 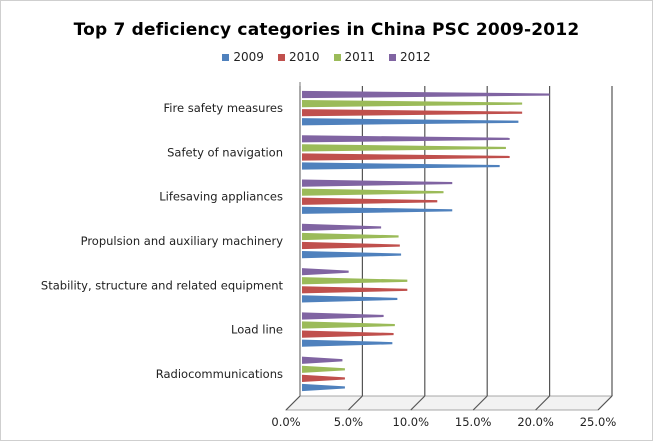 What do you see at coordinates (304, 57) in the screenshot?
I see `legend-label: 2010` at bounding box center [304, 57].